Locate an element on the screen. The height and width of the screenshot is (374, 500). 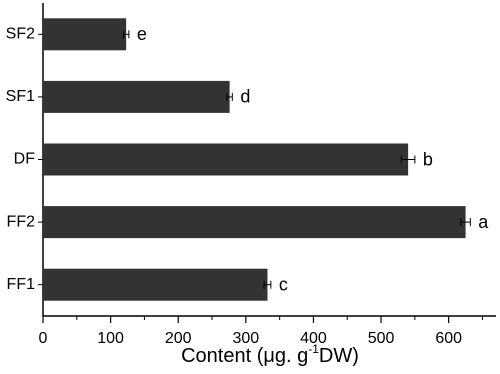
y-tick-label: DF is located at coordinates (25, 159).